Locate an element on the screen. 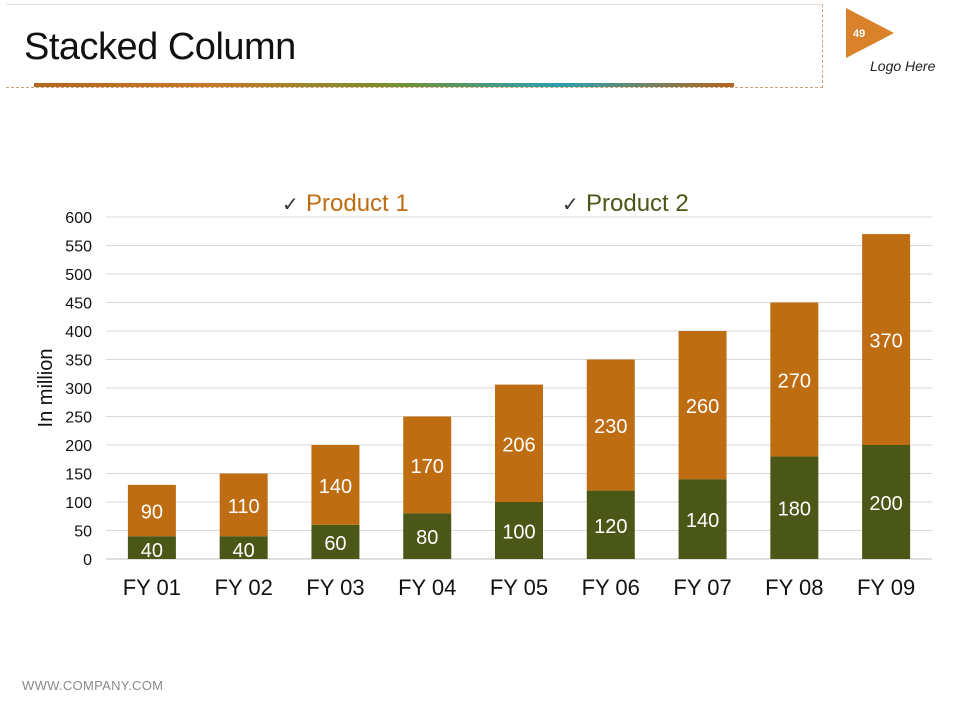 Image resolution: width=960 pixels, height=720 pixels. data-label-product-1: 270 is located at coordinates (794, 381).